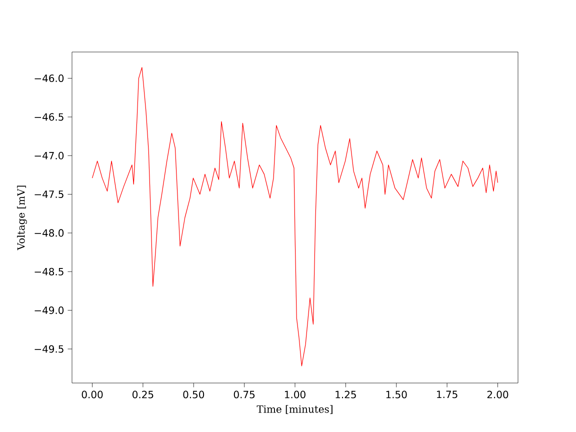 This screenshot has height=432, width=576. Describe the element at coordinates (244, 394) in the screenshot. I see `x-tick-label: 0.75` at that location.